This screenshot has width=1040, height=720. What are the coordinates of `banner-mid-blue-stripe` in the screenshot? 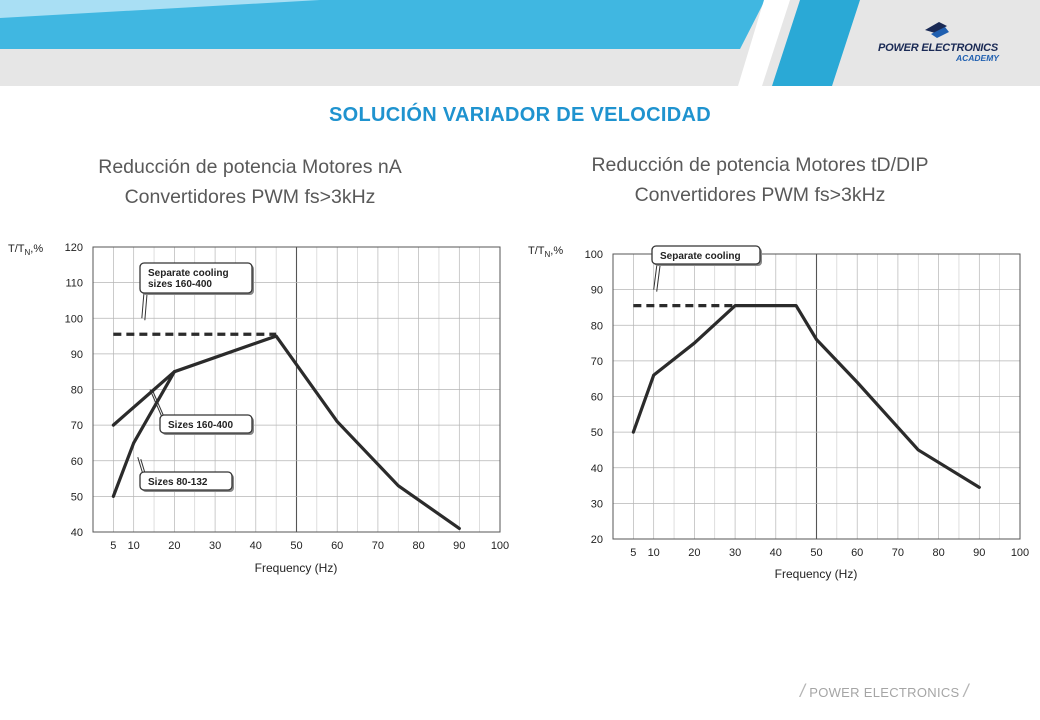 It's located at (382, 24).